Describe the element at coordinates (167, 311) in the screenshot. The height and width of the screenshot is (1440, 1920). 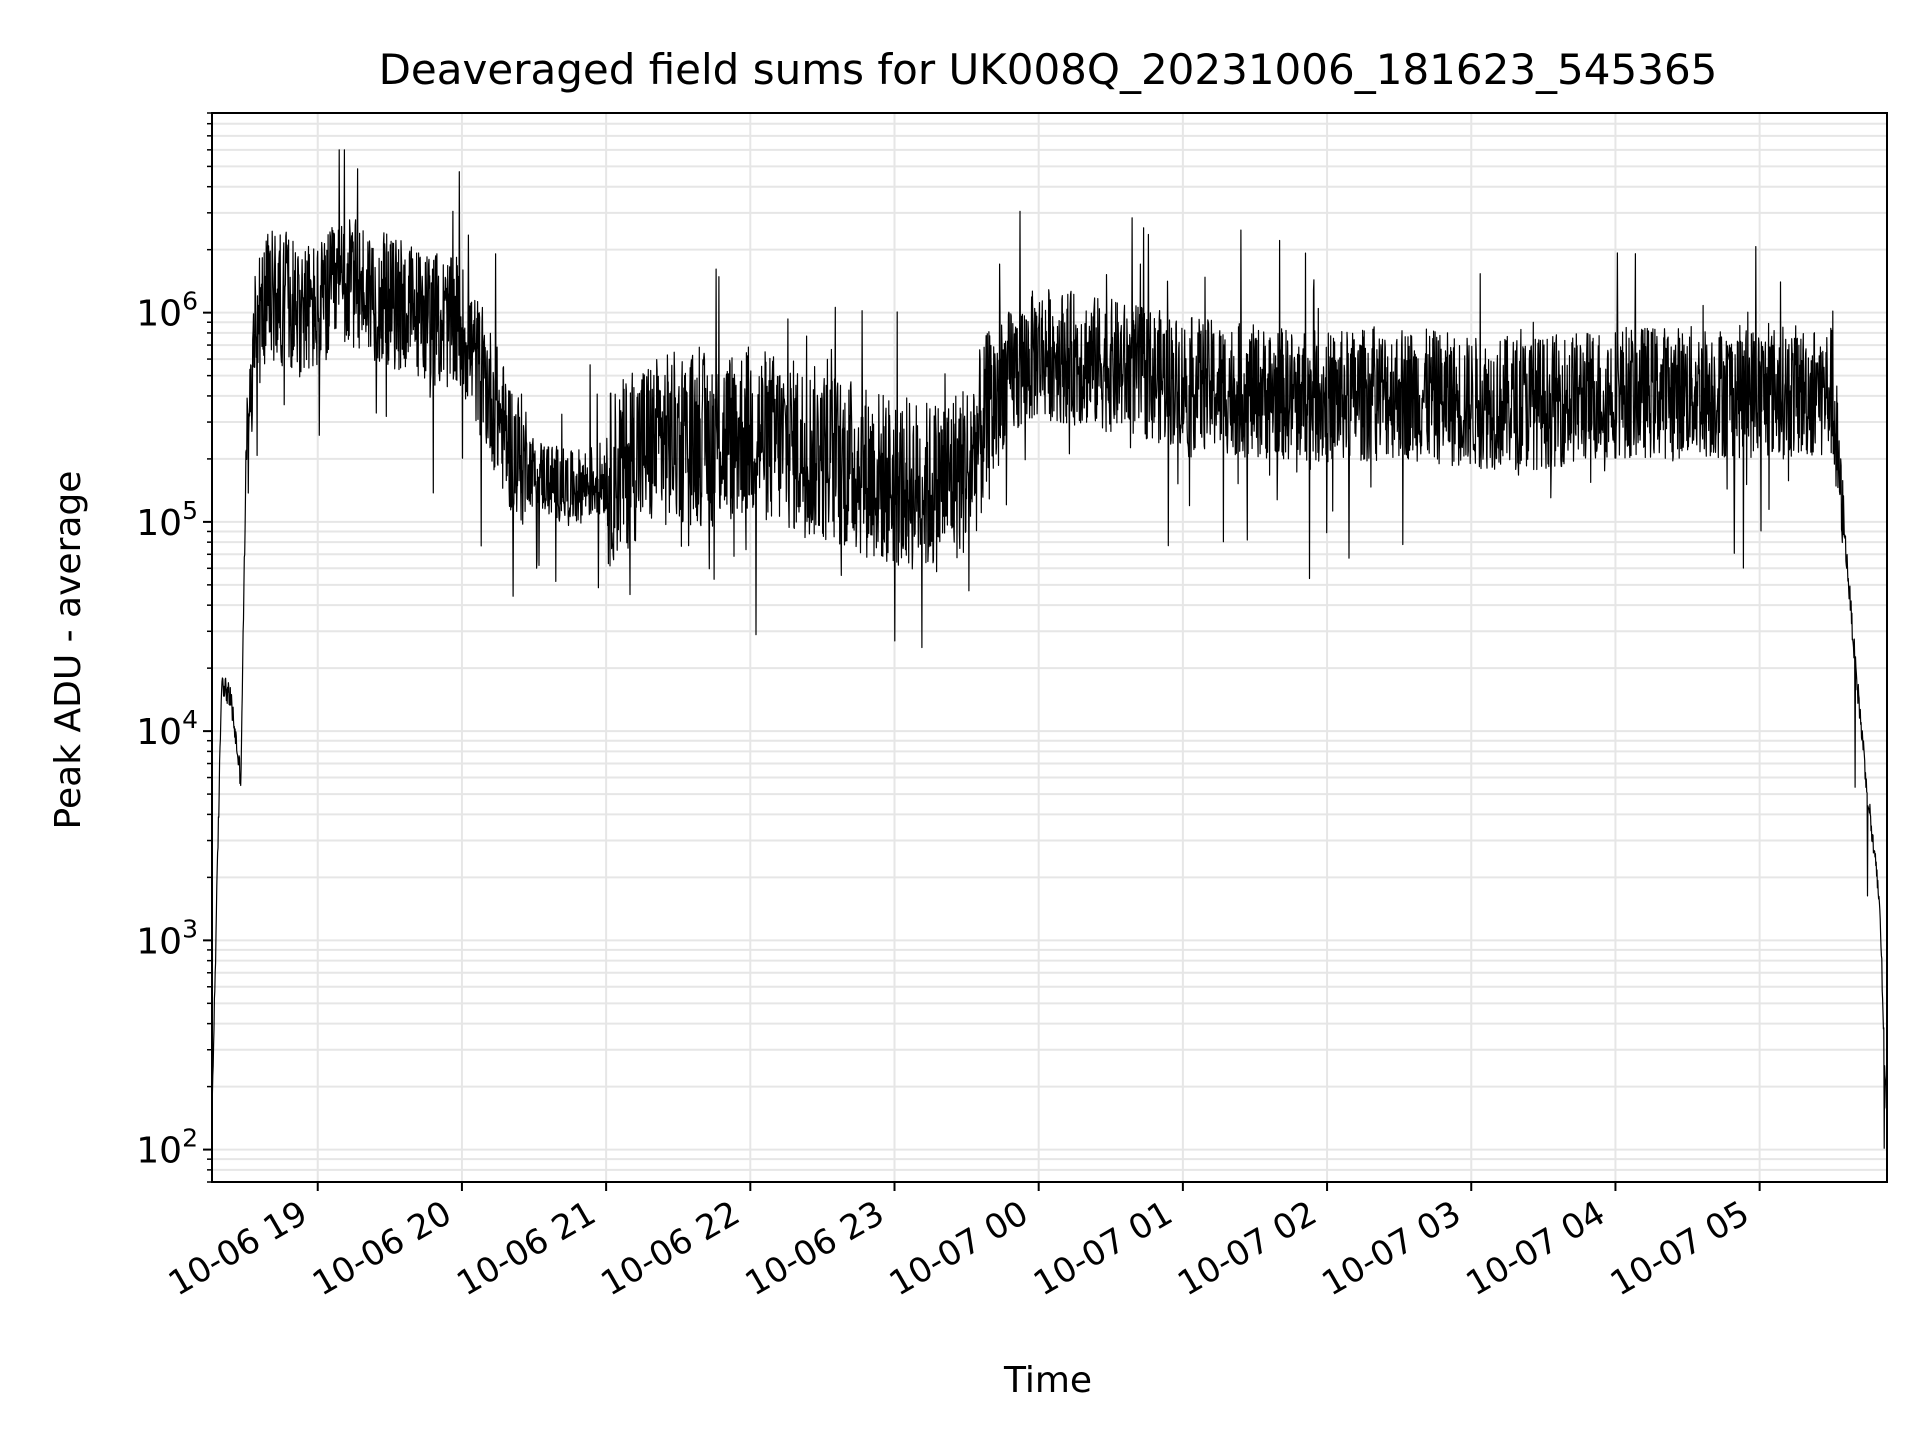
I see `y-tick-label: 10⁶` at that location.